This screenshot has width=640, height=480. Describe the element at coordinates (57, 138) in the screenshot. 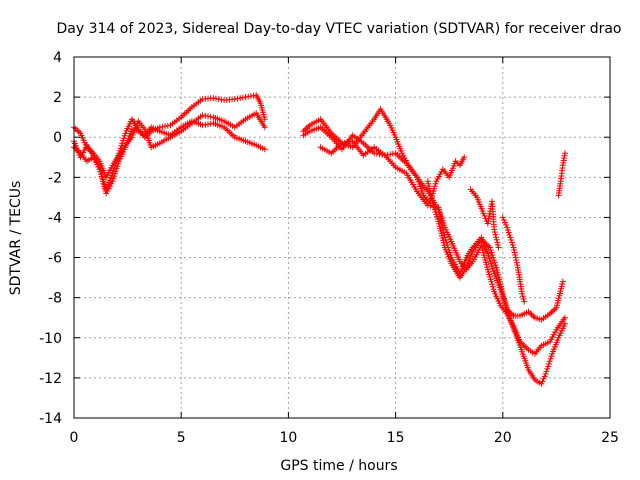

I see `y-tick-label: 0` at that location.